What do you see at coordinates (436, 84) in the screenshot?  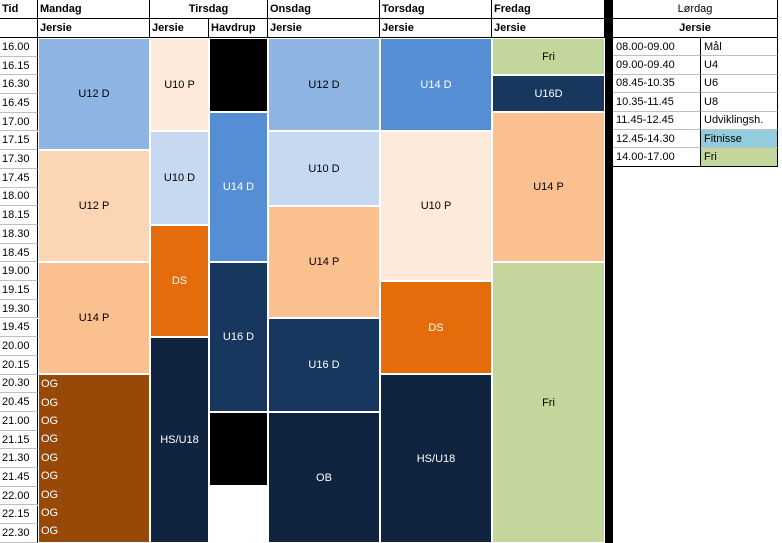 I see `thursday-u14d-block: U14 D` at bounding box center [436, 84].